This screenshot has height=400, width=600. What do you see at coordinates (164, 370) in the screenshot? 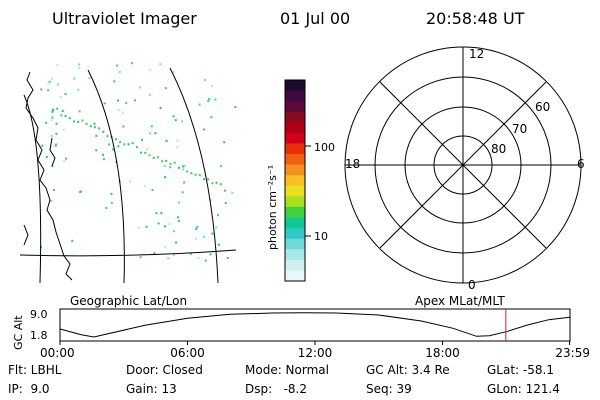
I see `status-door: Door: Closed` at bounding box center [164, 370].